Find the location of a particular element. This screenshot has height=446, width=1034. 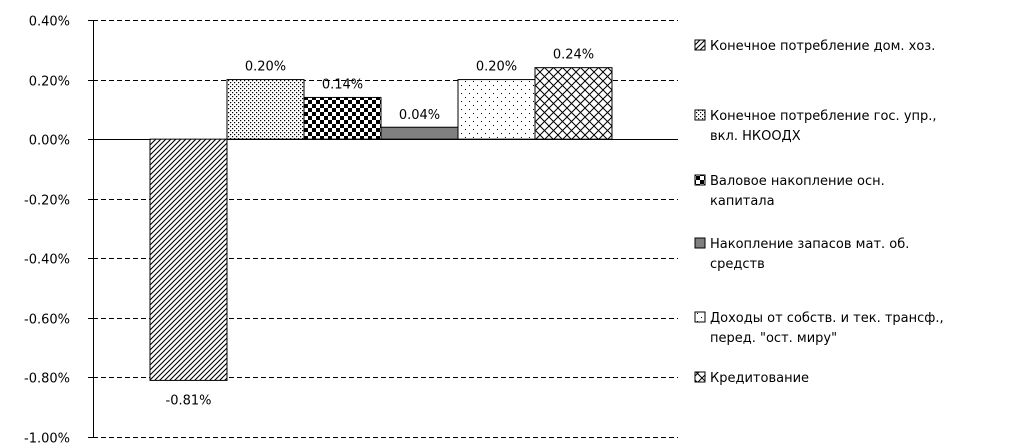

data-label-4: 0.04% is located at coordinates (419, 115).